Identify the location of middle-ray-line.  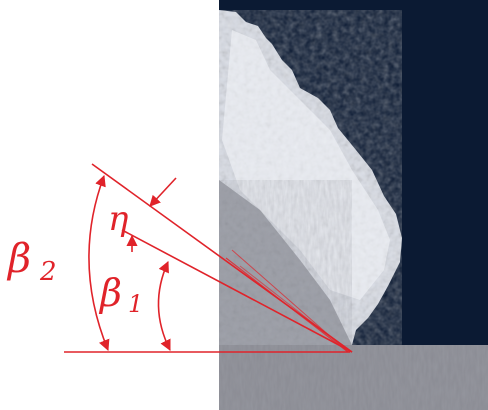
(237, 291).